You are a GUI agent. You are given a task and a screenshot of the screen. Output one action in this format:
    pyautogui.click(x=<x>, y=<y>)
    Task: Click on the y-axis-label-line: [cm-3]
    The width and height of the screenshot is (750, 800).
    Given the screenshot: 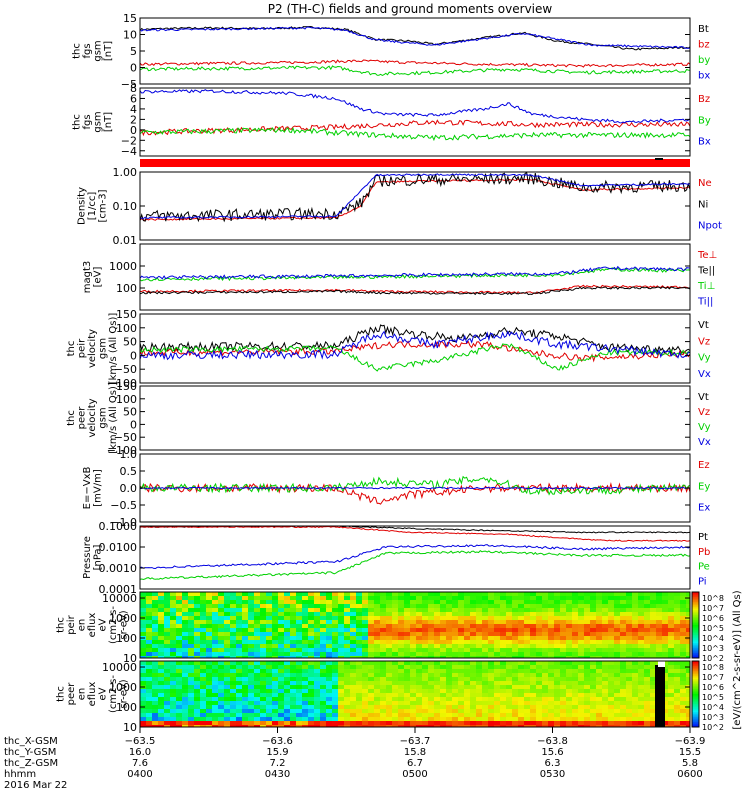 What is the action you would take?
    pyautogui.click(x=103, y=205)
    